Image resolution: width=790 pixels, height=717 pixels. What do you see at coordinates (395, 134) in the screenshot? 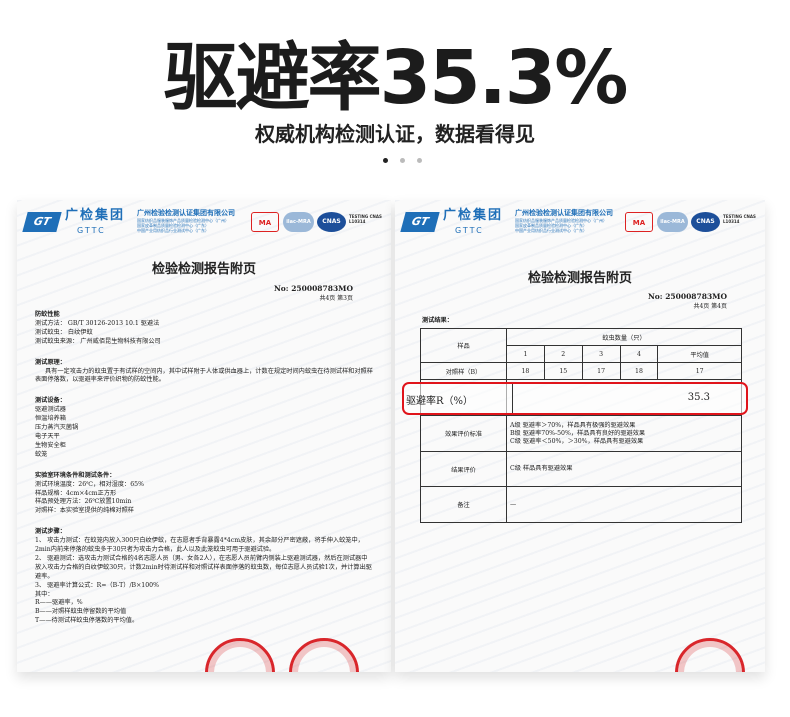
I see `hero-subtitle: 权威机构检测认证，数据看得见` at bounding box center [395, 134].